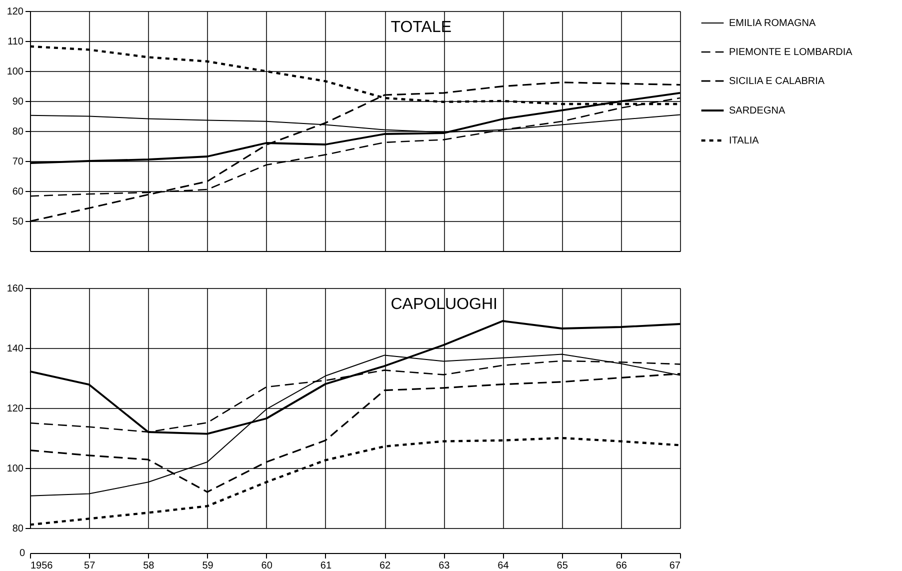 This screenshot has height=571, width=902. I want to click on x-tick-label: 62, so click(385, 565).